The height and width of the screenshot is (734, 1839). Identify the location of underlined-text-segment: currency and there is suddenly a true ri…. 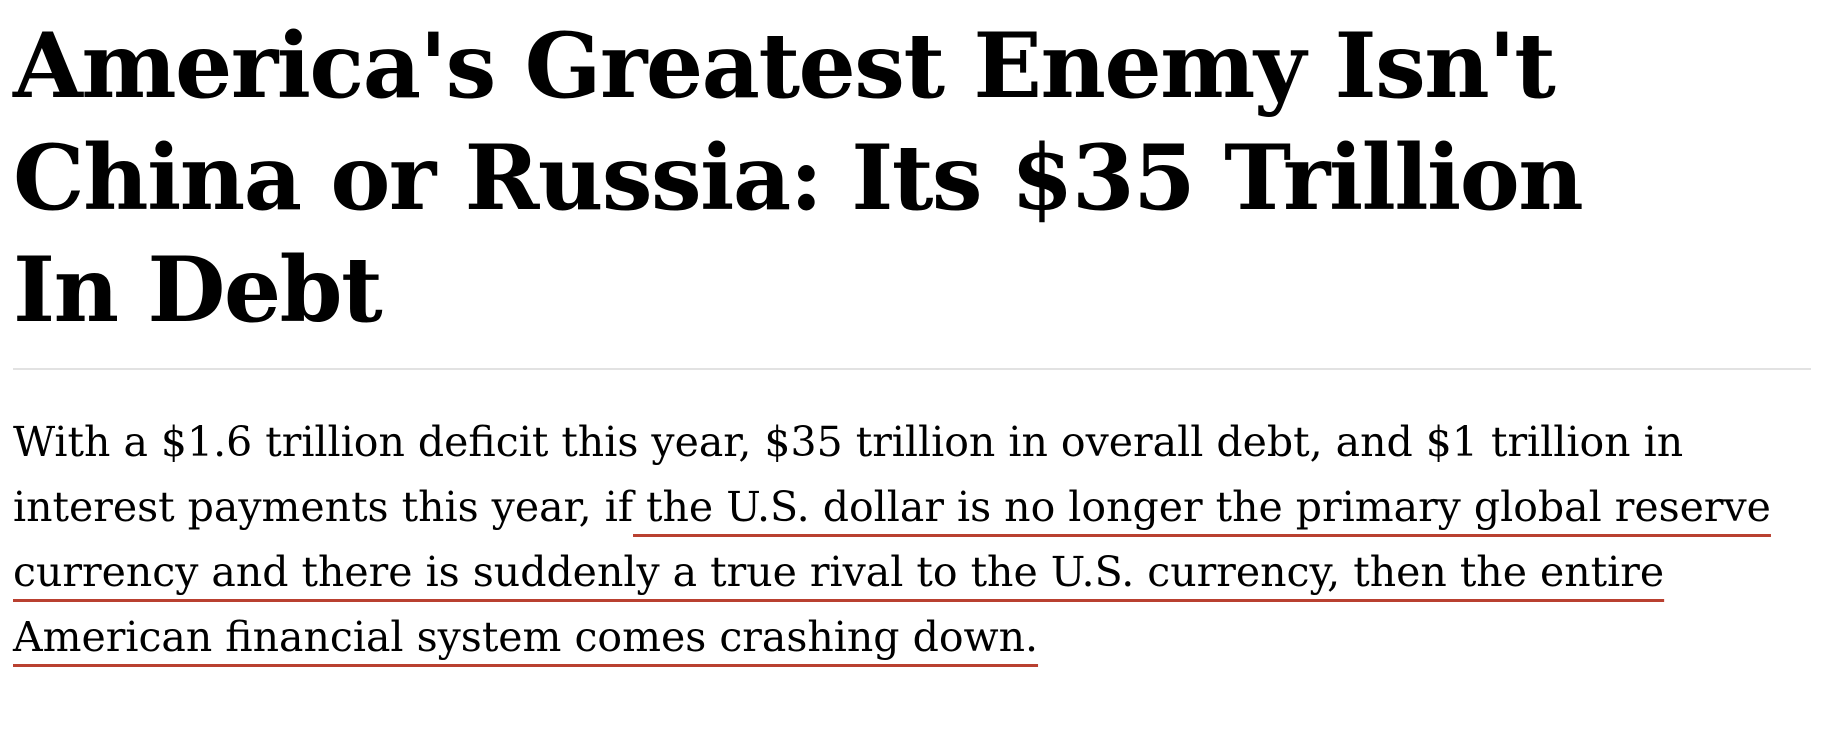
(839, 572).